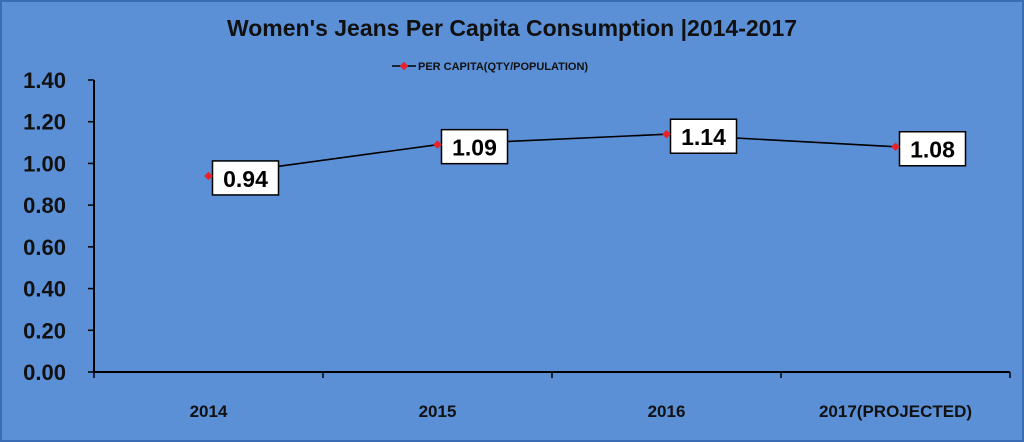 The width and height of the screenshot is (1024, 442). Describe the element at coordinates (44, 122) in the screenshot. I see `y-tick-label: 1.20` at that location.